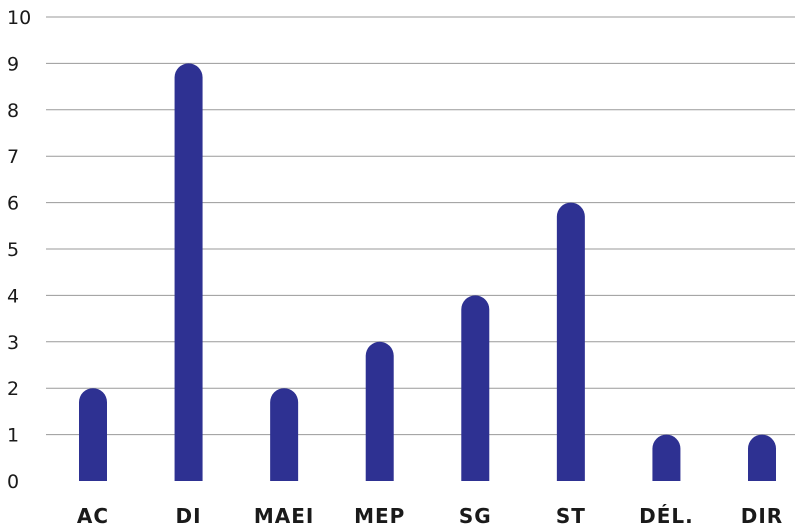 The width and height of the screenshot is (803, 532). Describe the element at coordinates (475, 388) in the screenshot. I see `bar-sg` at that location.